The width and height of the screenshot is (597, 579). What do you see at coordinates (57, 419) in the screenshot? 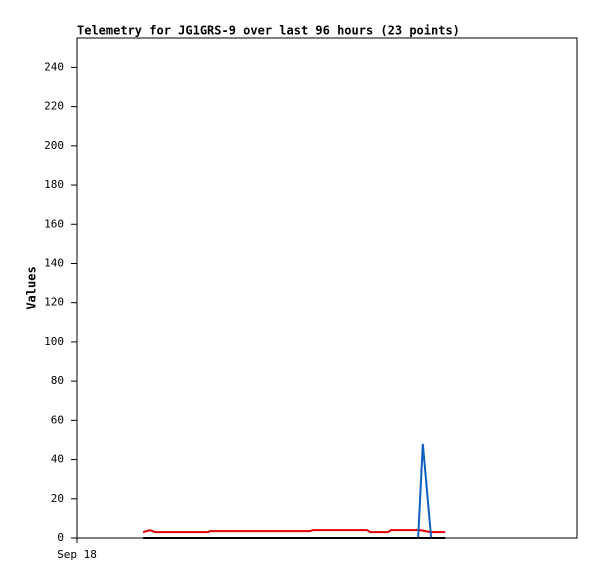
I see `y-tick-label: 60` at bounding box center [57, 419].